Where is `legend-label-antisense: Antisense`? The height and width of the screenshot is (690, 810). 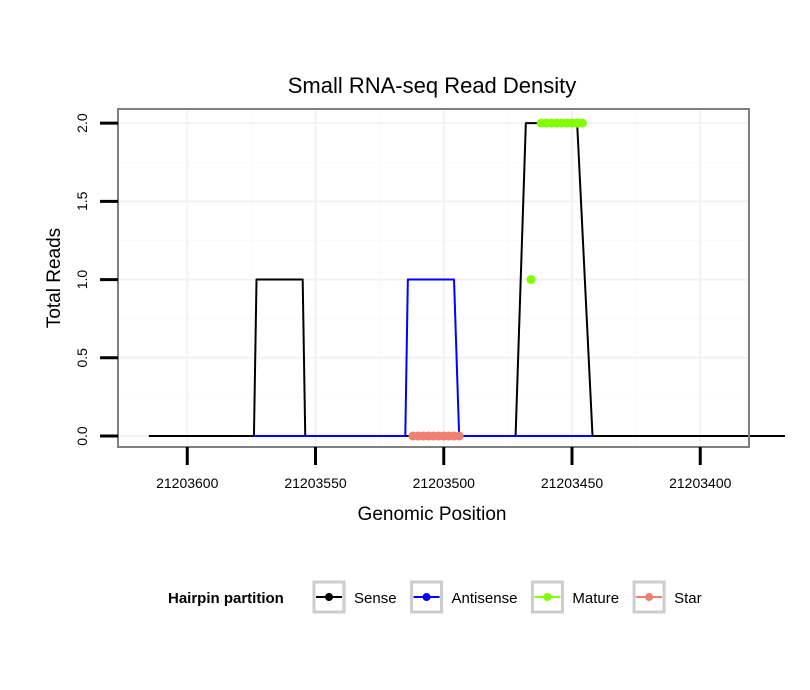
legend-label-antisense: Antisense is located at coordinates (485, 598).